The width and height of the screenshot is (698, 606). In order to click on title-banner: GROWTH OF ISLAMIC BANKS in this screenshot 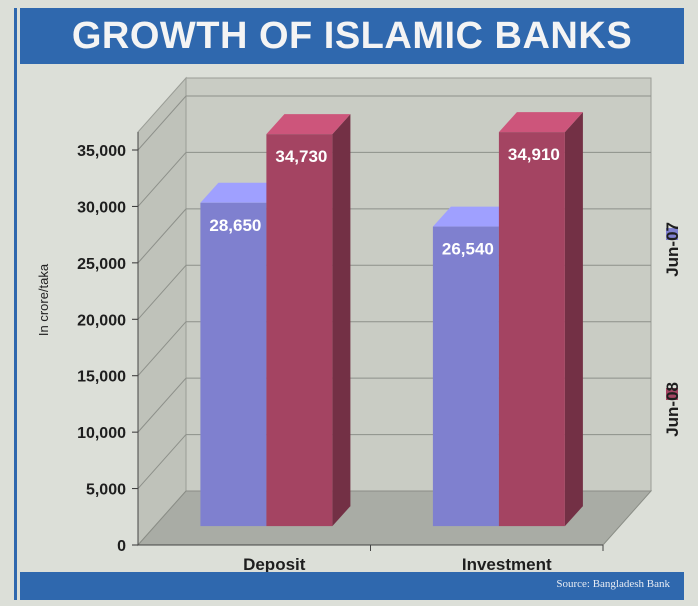, I will do `click(352, 36)`.